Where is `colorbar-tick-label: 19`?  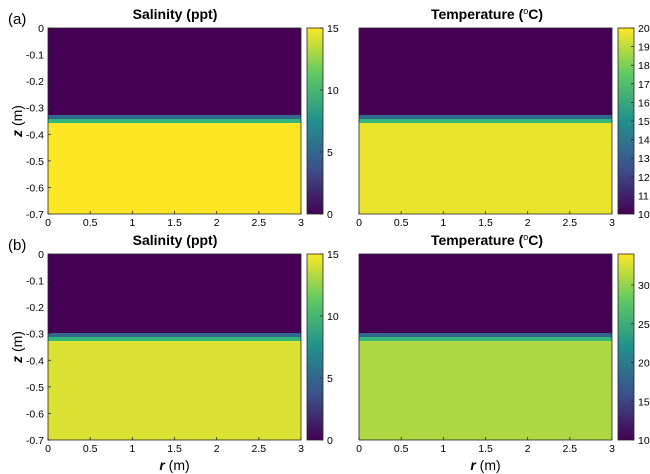 colorbar-tick-label: 19 is located at coordinates (644, 48).